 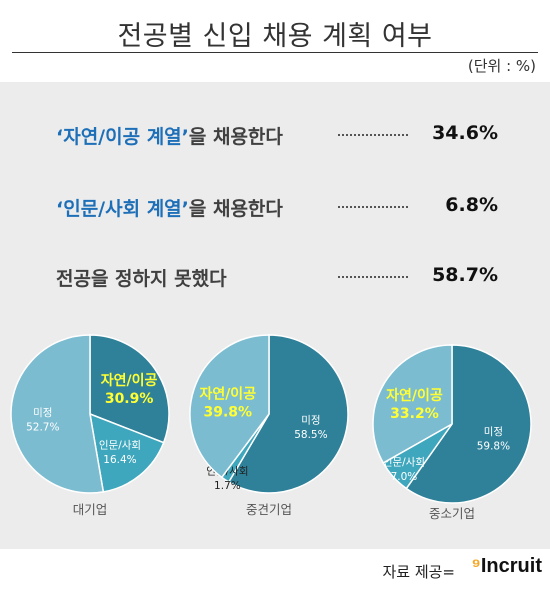 What do you see at coordinates (501, 66) in the screenshot?
I see `unit-label: (단위 : %)` at bounding box center [501, 66].